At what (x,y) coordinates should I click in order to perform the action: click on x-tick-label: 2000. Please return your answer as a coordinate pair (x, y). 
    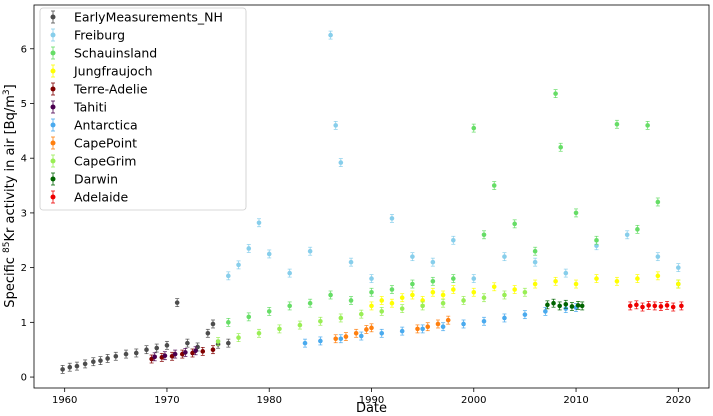
    Looking at the image, I should click on (473, 400).